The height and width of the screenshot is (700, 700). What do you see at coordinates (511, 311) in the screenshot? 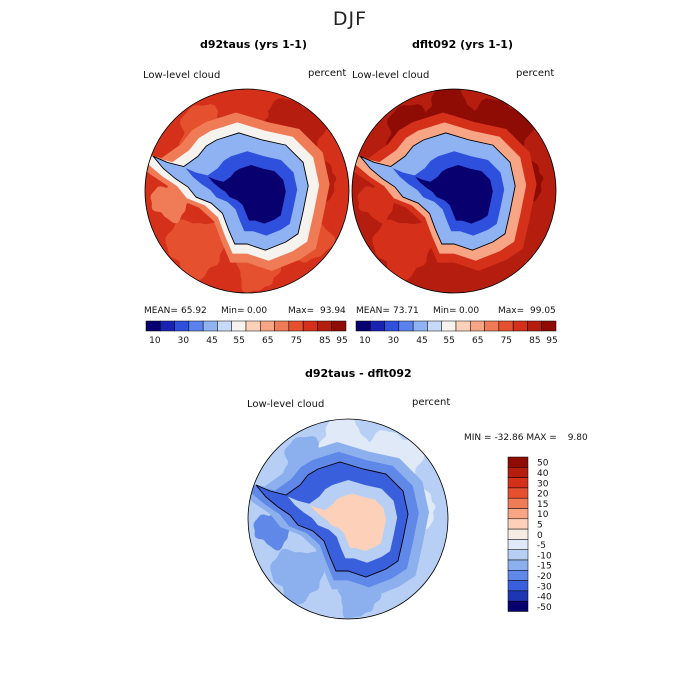
I see `panel2-max-label: Max=` at bounding box center [511, 311].